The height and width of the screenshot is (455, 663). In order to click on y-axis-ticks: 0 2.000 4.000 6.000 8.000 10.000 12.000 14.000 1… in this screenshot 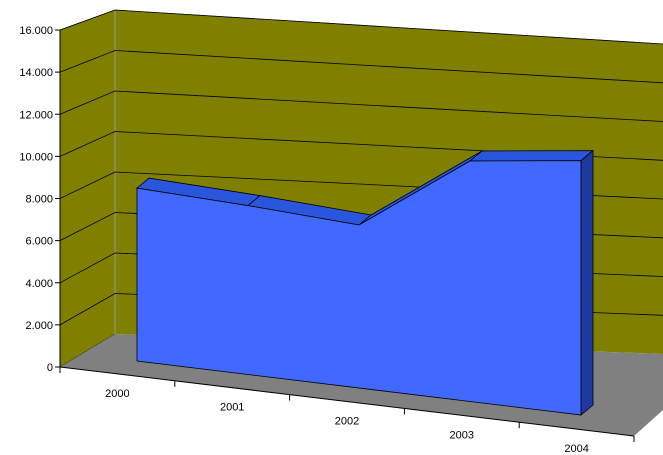, I will do `click(39, 199)`.